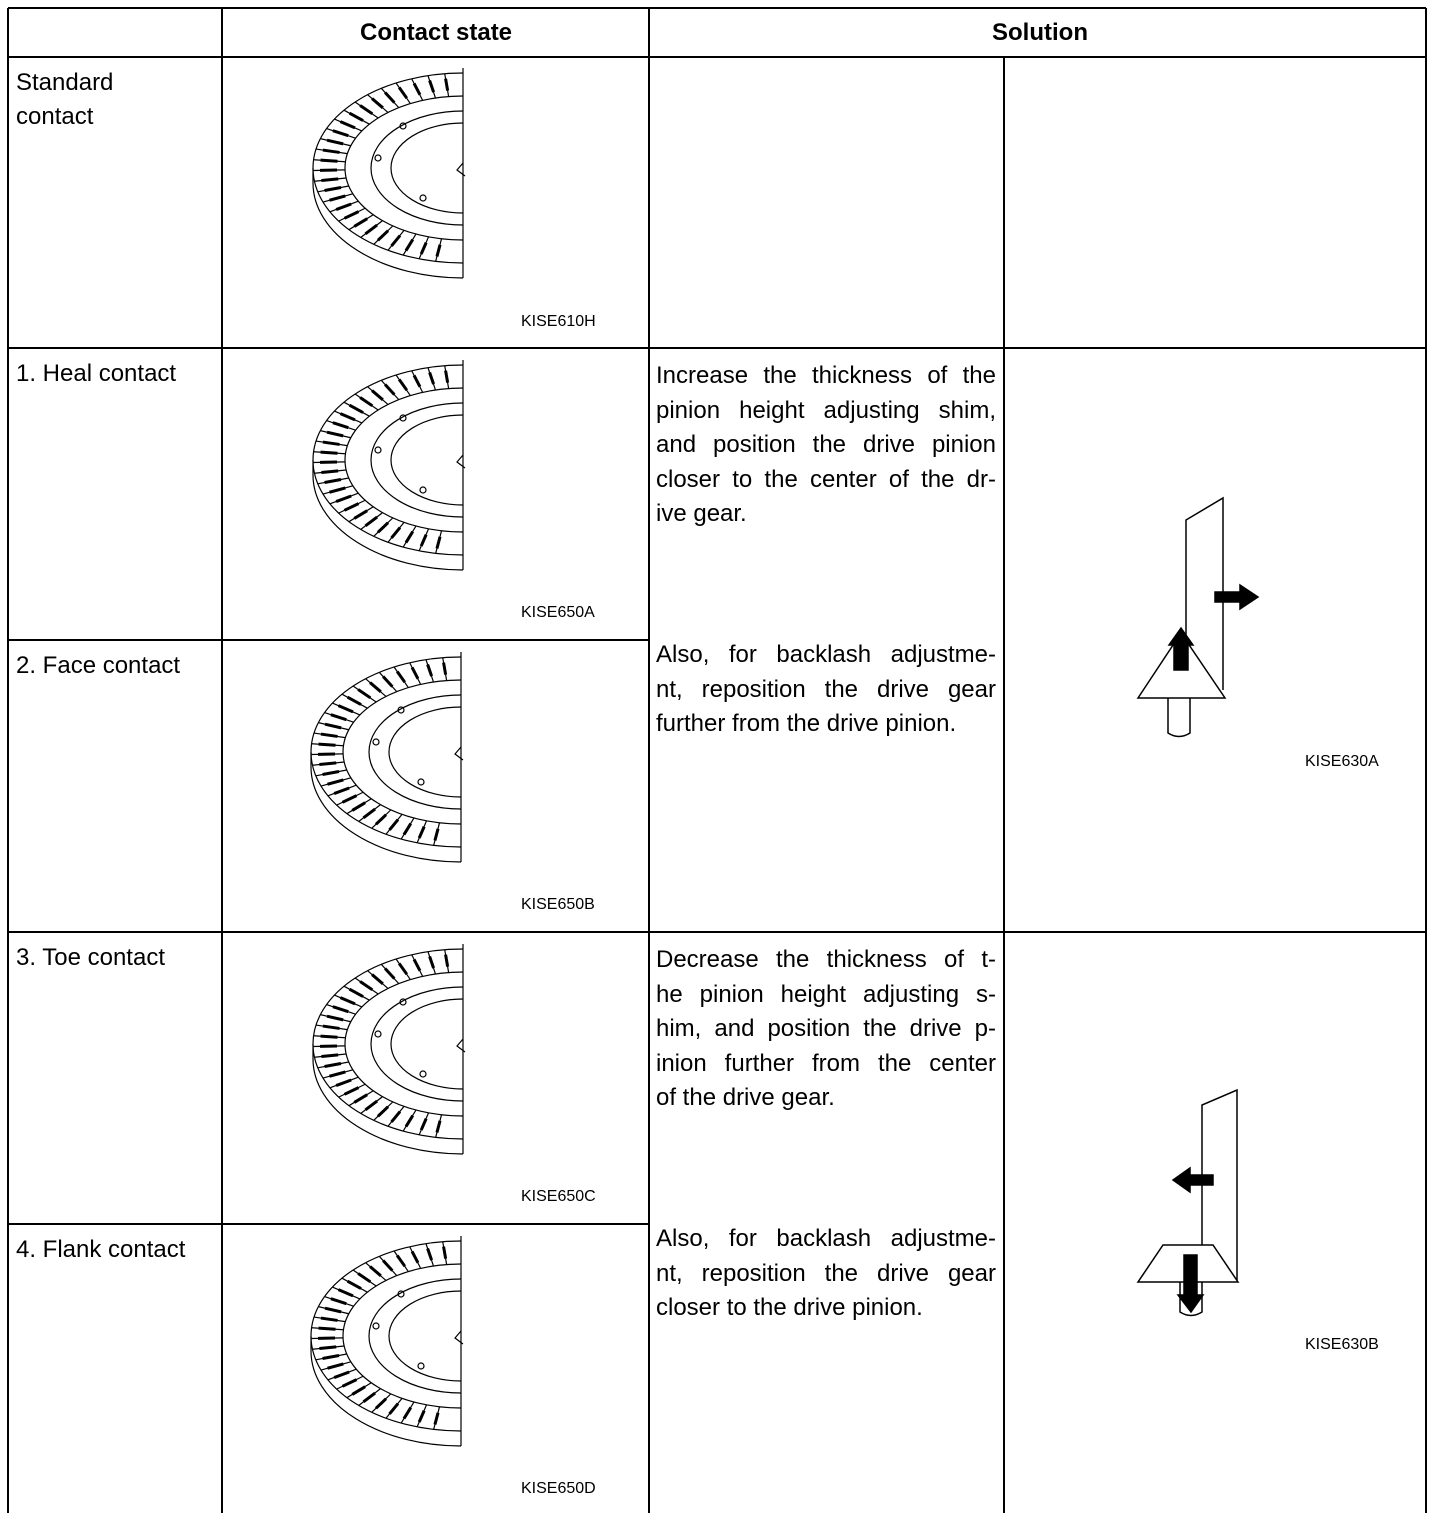 This screenshot has height=1513, width=1434. I want to click on image-code: KISE650B, so click(558, 904).